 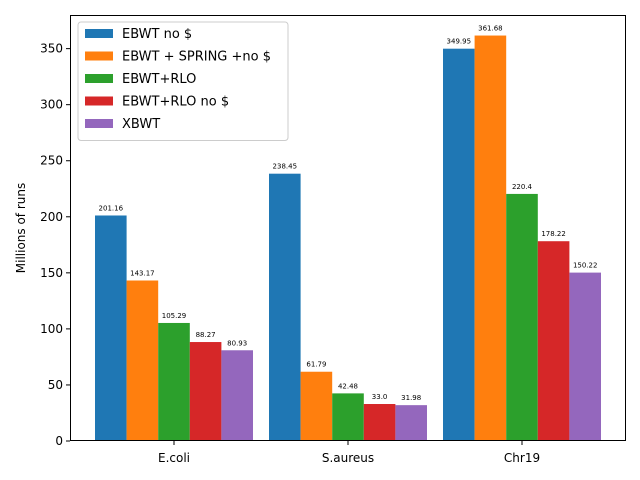 I want to click on bar-value-label: 88.27, so click(x=206, y=335).